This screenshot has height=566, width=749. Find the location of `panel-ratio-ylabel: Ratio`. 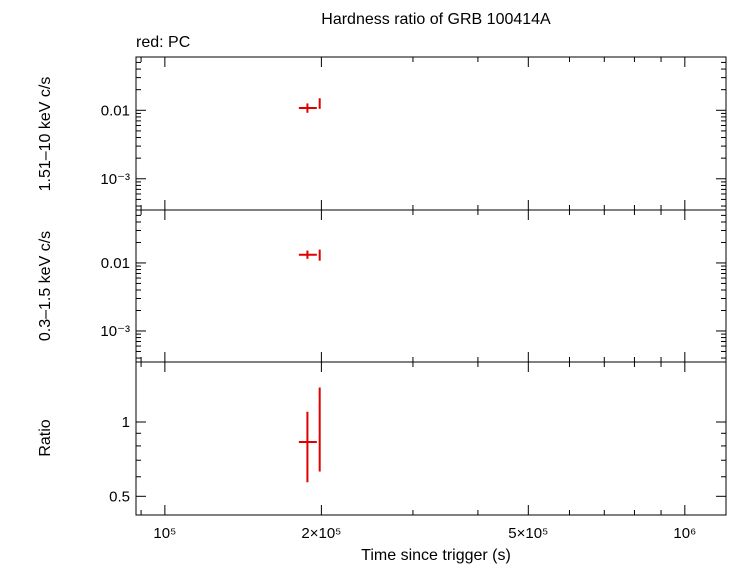

panel-ratio-ylabel: Ratio is located at coordinates (45, 437).